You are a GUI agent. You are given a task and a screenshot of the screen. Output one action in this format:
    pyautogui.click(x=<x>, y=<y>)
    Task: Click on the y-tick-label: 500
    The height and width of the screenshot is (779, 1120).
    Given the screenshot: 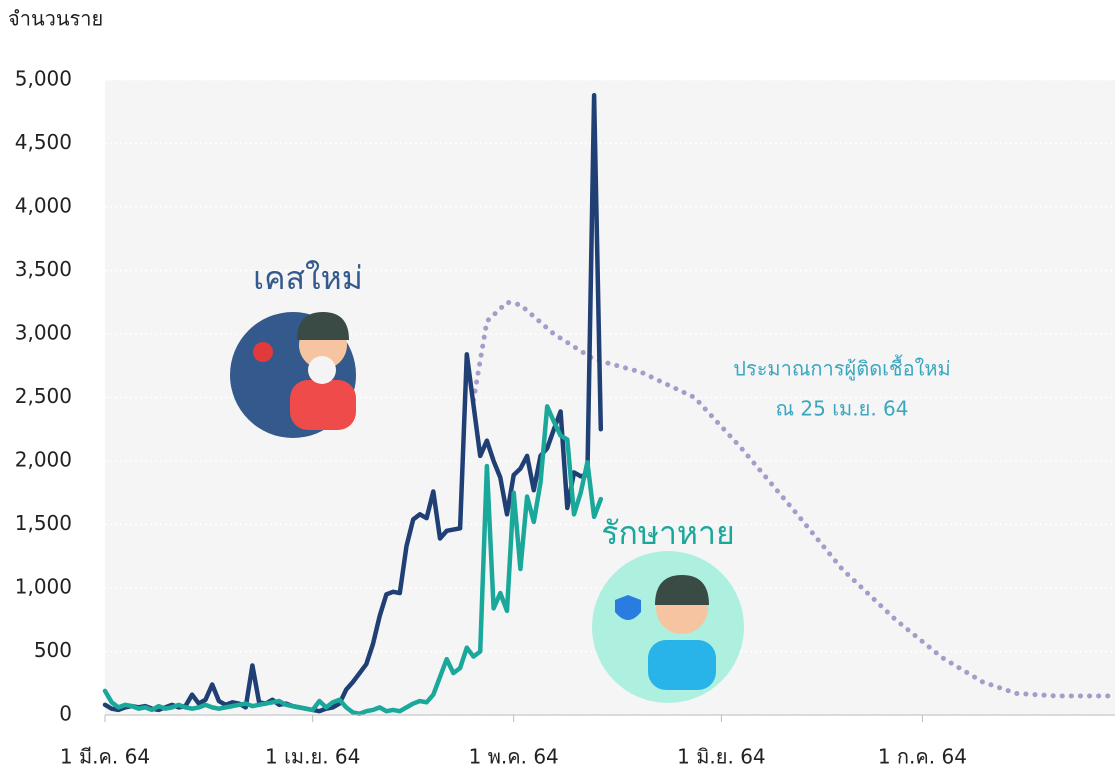 What is the action you would take?
    pyautogui.click(x=53, y=650)
    